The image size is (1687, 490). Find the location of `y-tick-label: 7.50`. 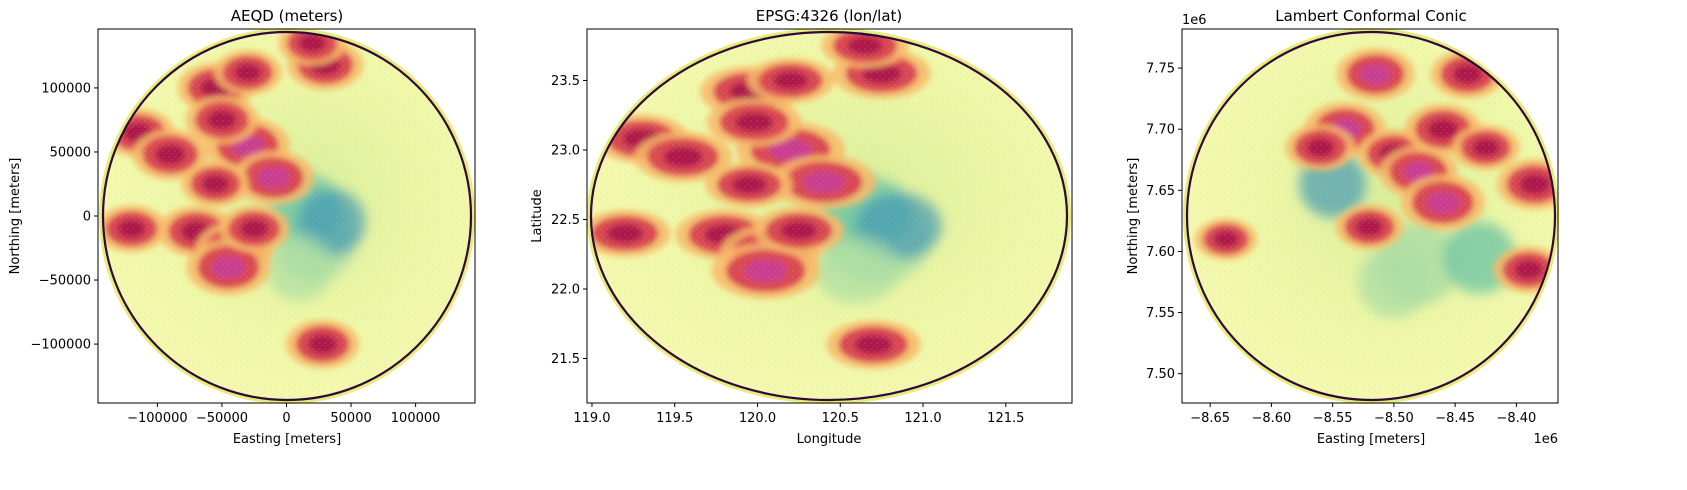

y-tick-label: 7.50 is located at coordinates (1160, 374).